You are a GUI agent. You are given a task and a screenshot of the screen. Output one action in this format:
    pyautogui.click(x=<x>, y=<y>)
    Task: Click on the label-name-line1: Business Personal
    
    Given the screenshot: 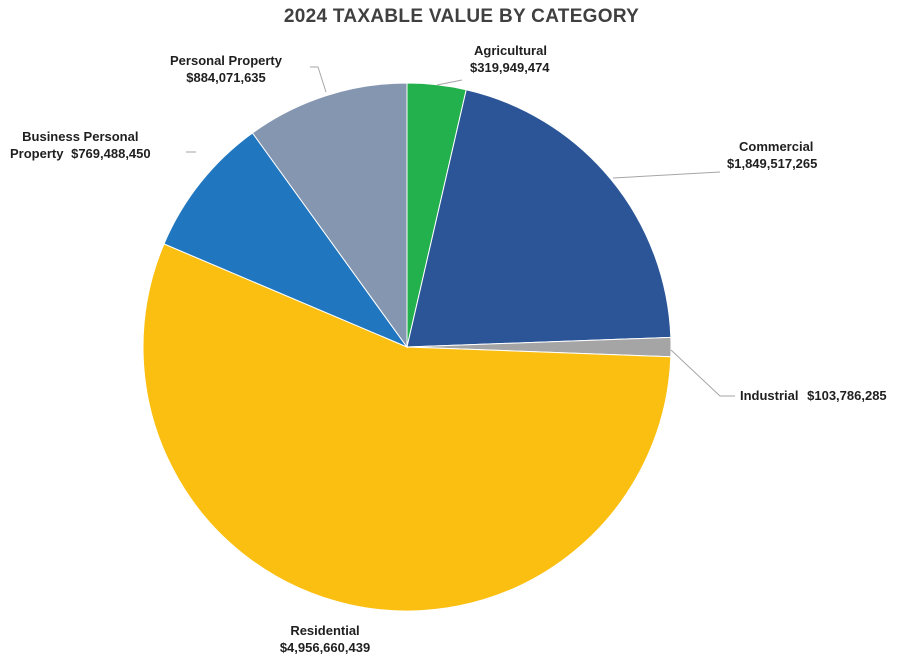 What is the action you would take?
    pyautogui.click(x=80, y=136)
    